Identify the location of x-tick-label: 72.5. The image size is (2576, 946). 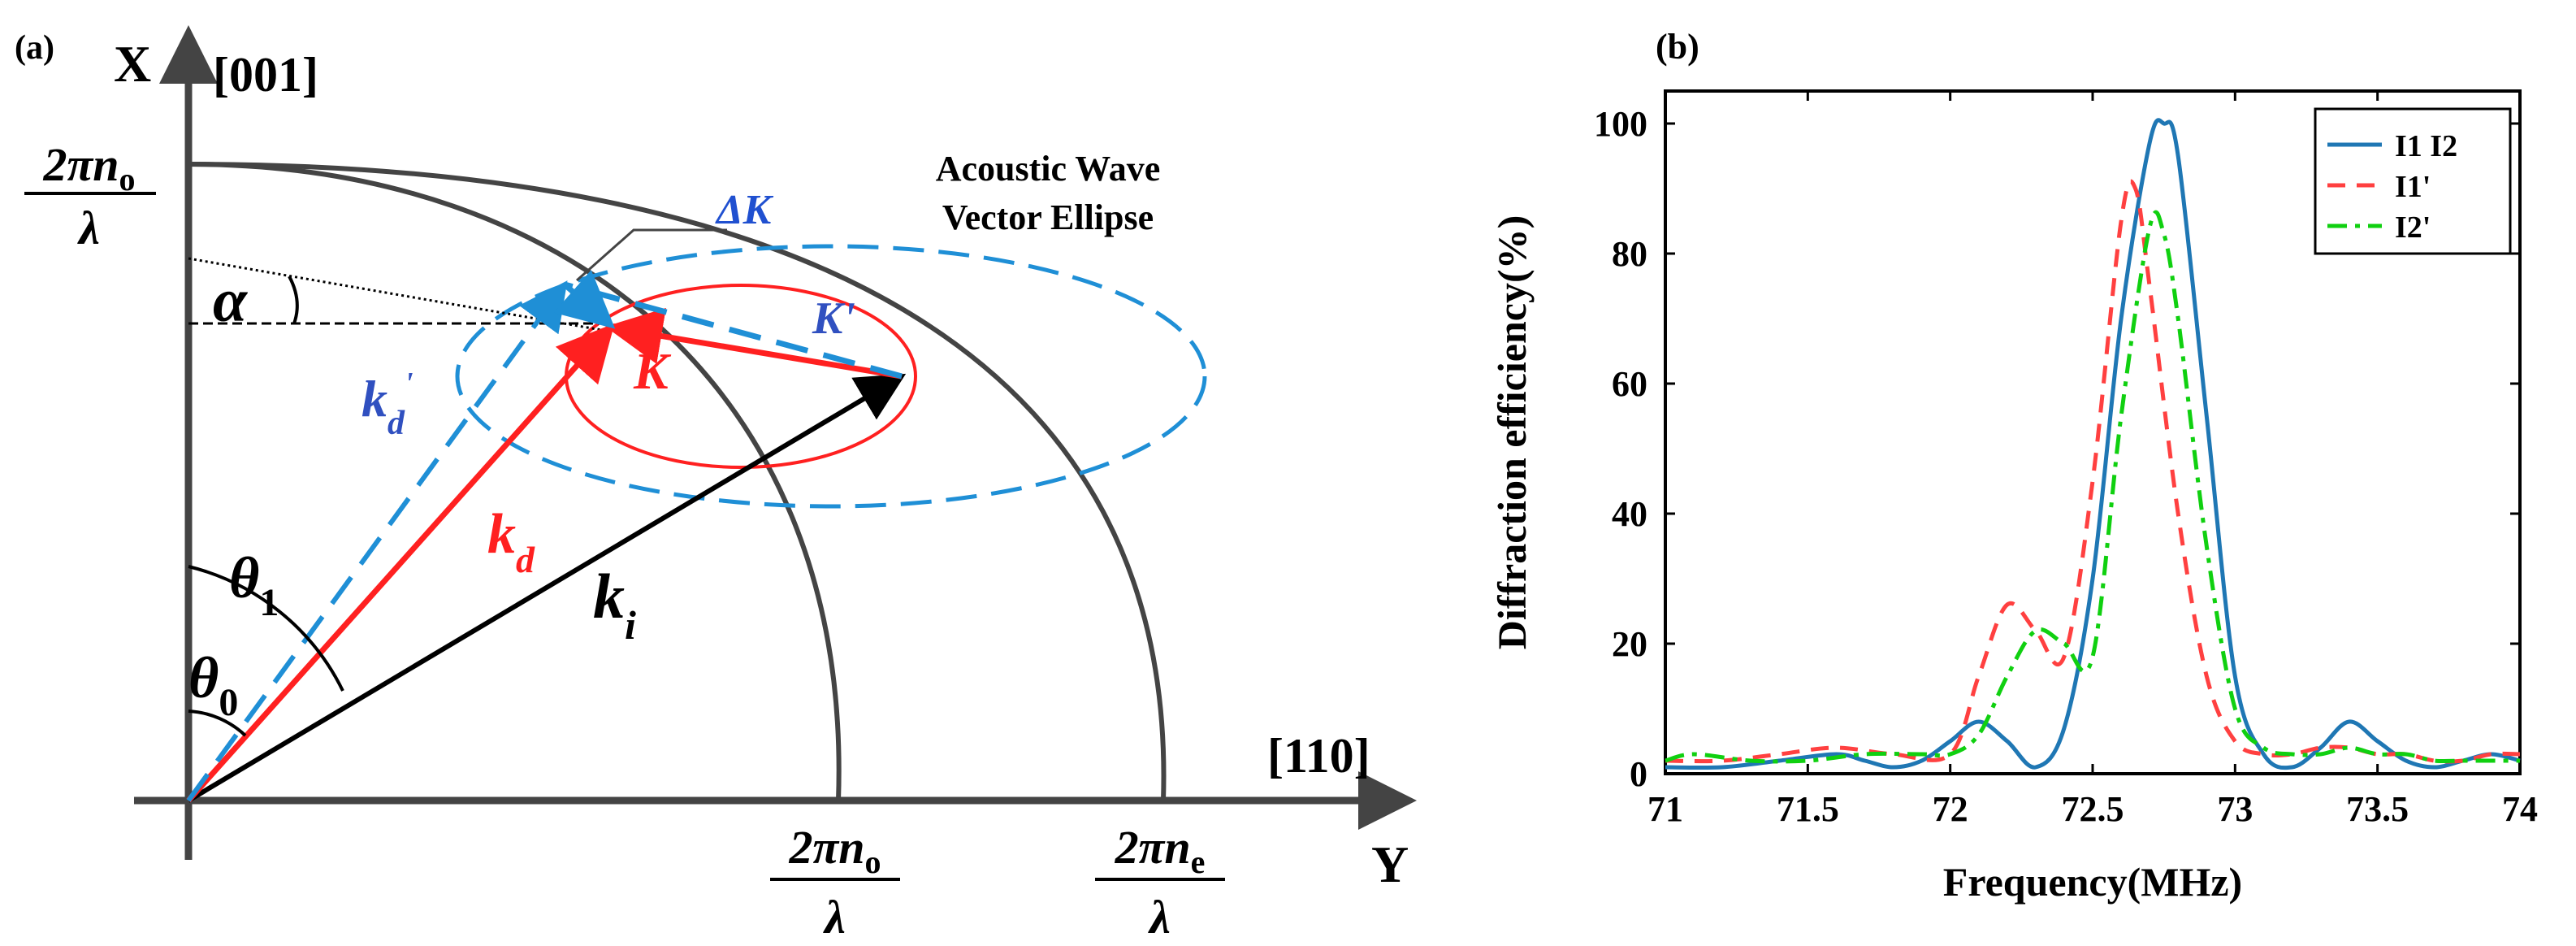
(2093, 809).